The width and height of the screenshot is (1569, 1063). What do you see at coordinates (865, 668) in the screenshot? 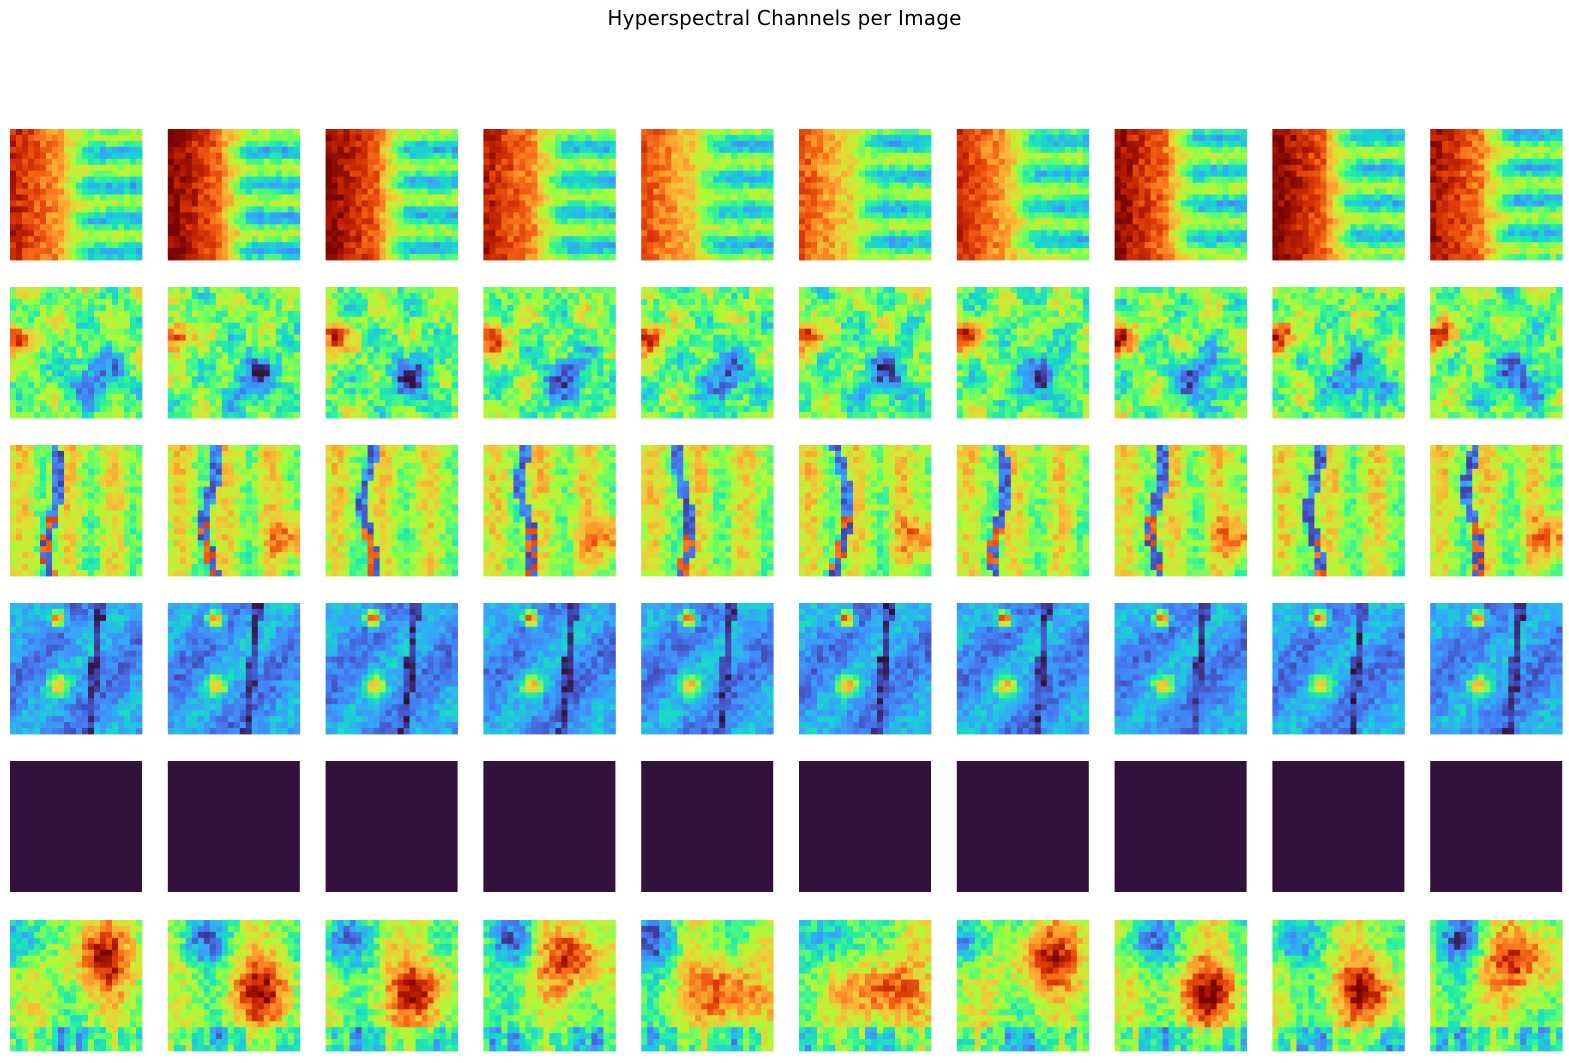
I see `channel-image-r4-c6` at bounding box center [865, 668].